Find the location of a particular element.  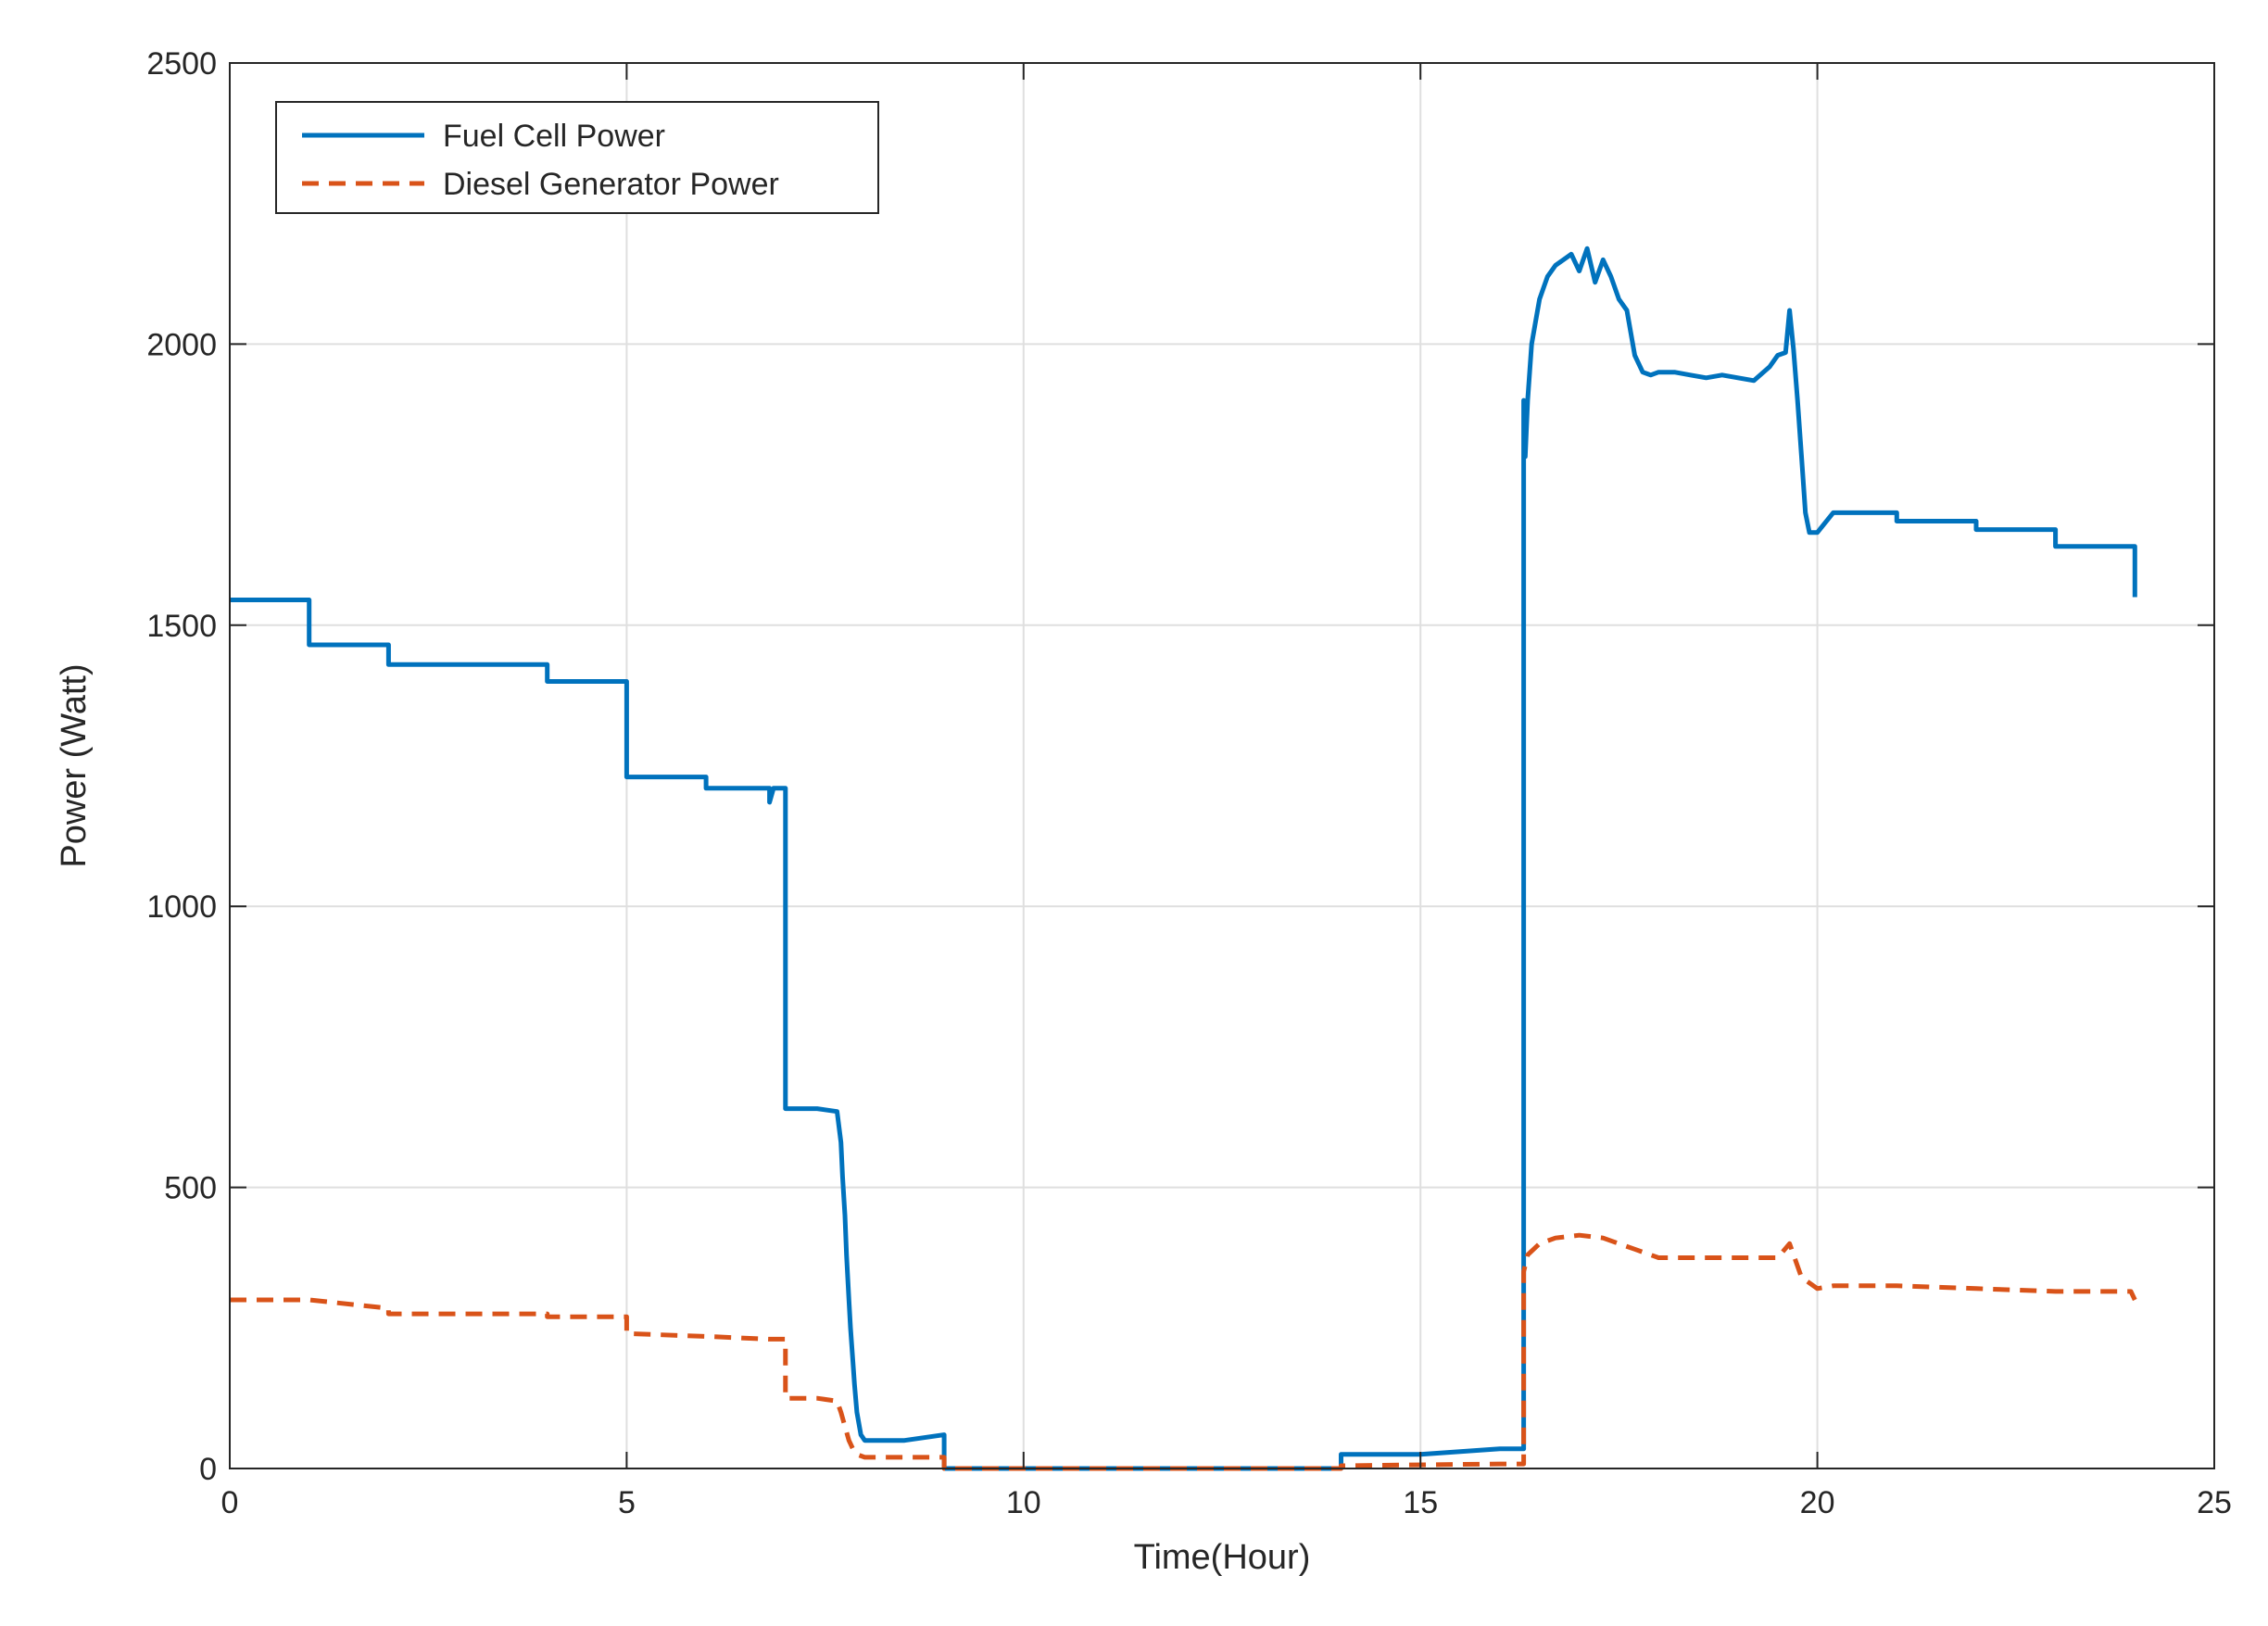

y-tick-label: 2000 is located at coordinates (181, 344).